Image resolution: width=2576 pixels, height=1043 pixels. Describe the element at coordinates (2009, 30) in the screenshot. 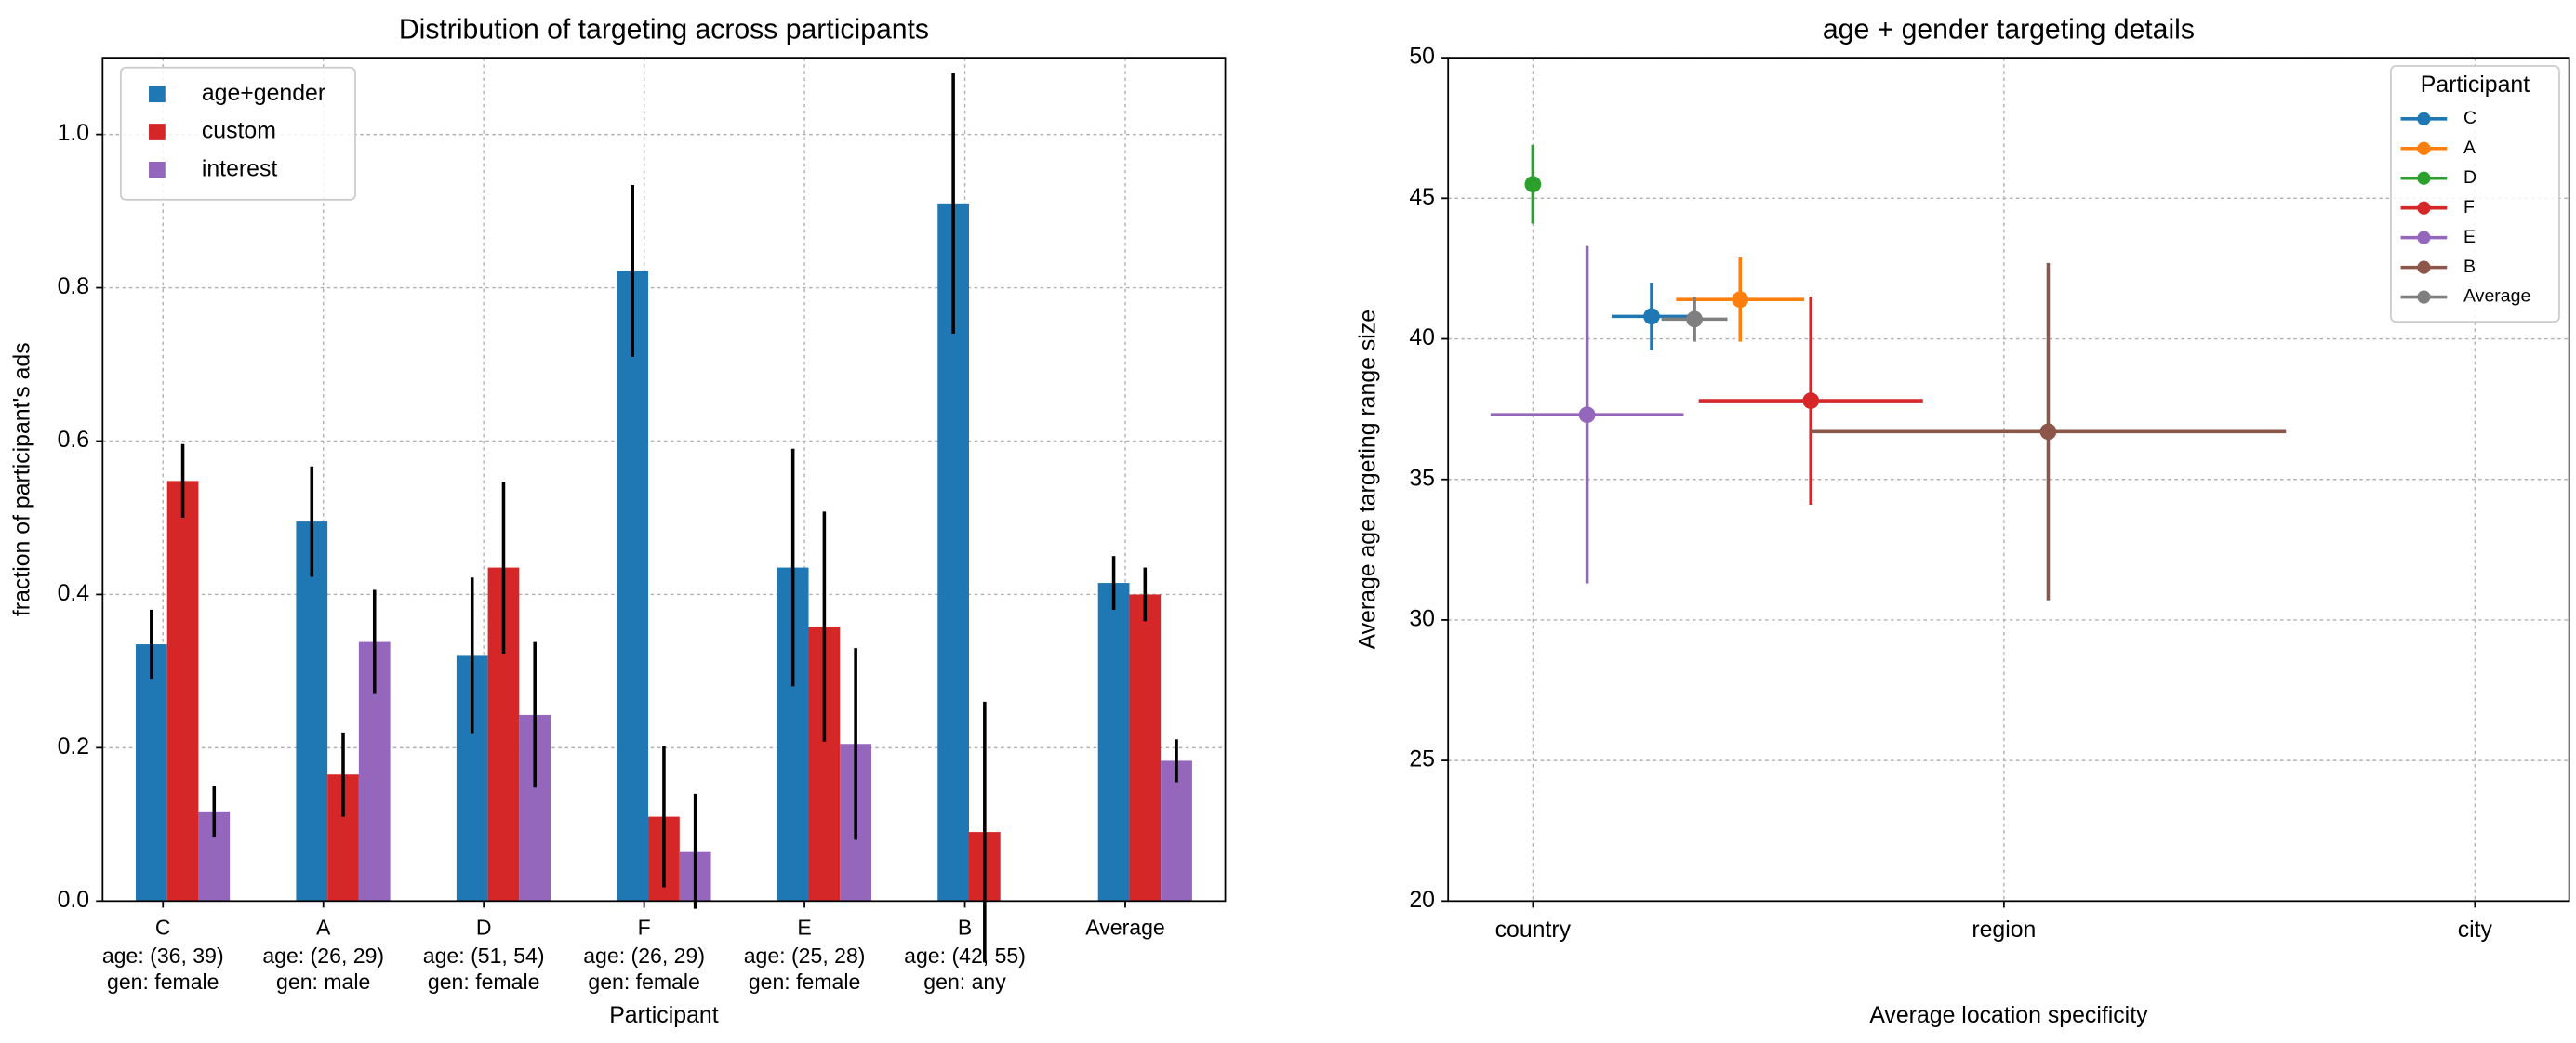

I see `chart-title: age + gender targeting details` at that location.